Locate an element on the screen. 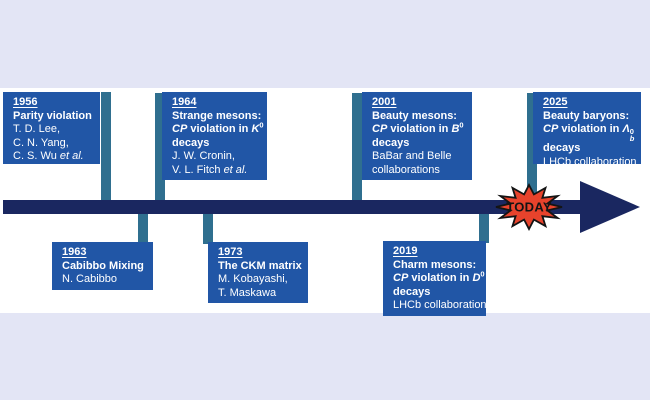  event-line: C. N. Yang, is located at coordinates (41, 142).